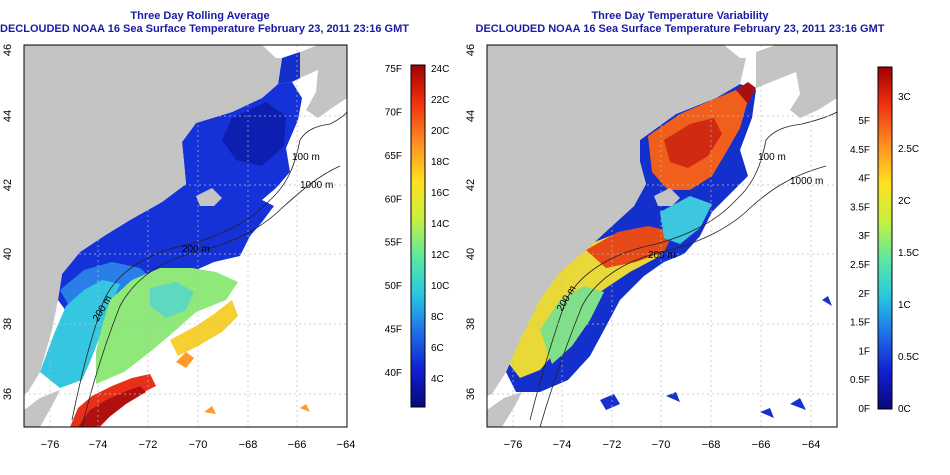 The width and height of the screenshot is (950, 475). Describe the element at coordinates (796, 81) in the screenshot. I see `right-land-novascotia` at that location.